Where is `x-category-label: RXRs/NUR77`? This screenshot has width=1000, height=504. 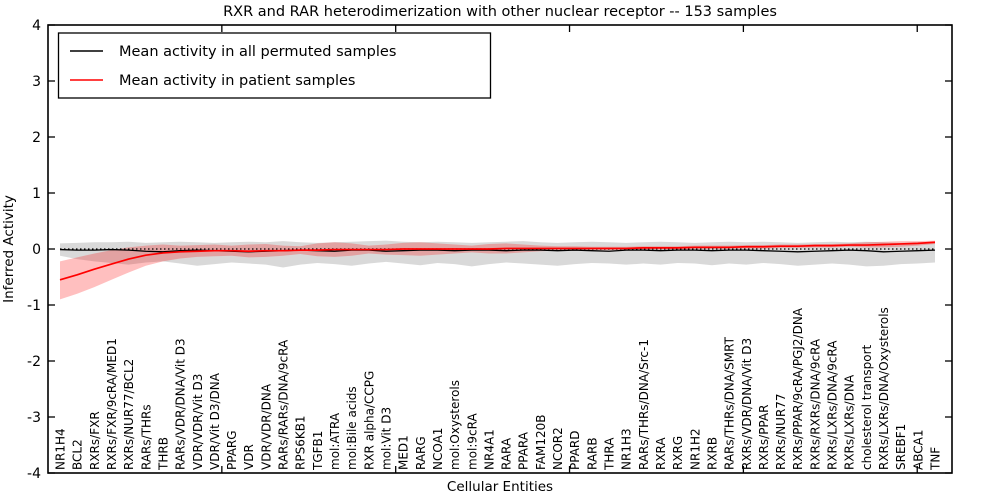
x-category-label: RXRs/NUR77 is located at coordinates (781, 431).